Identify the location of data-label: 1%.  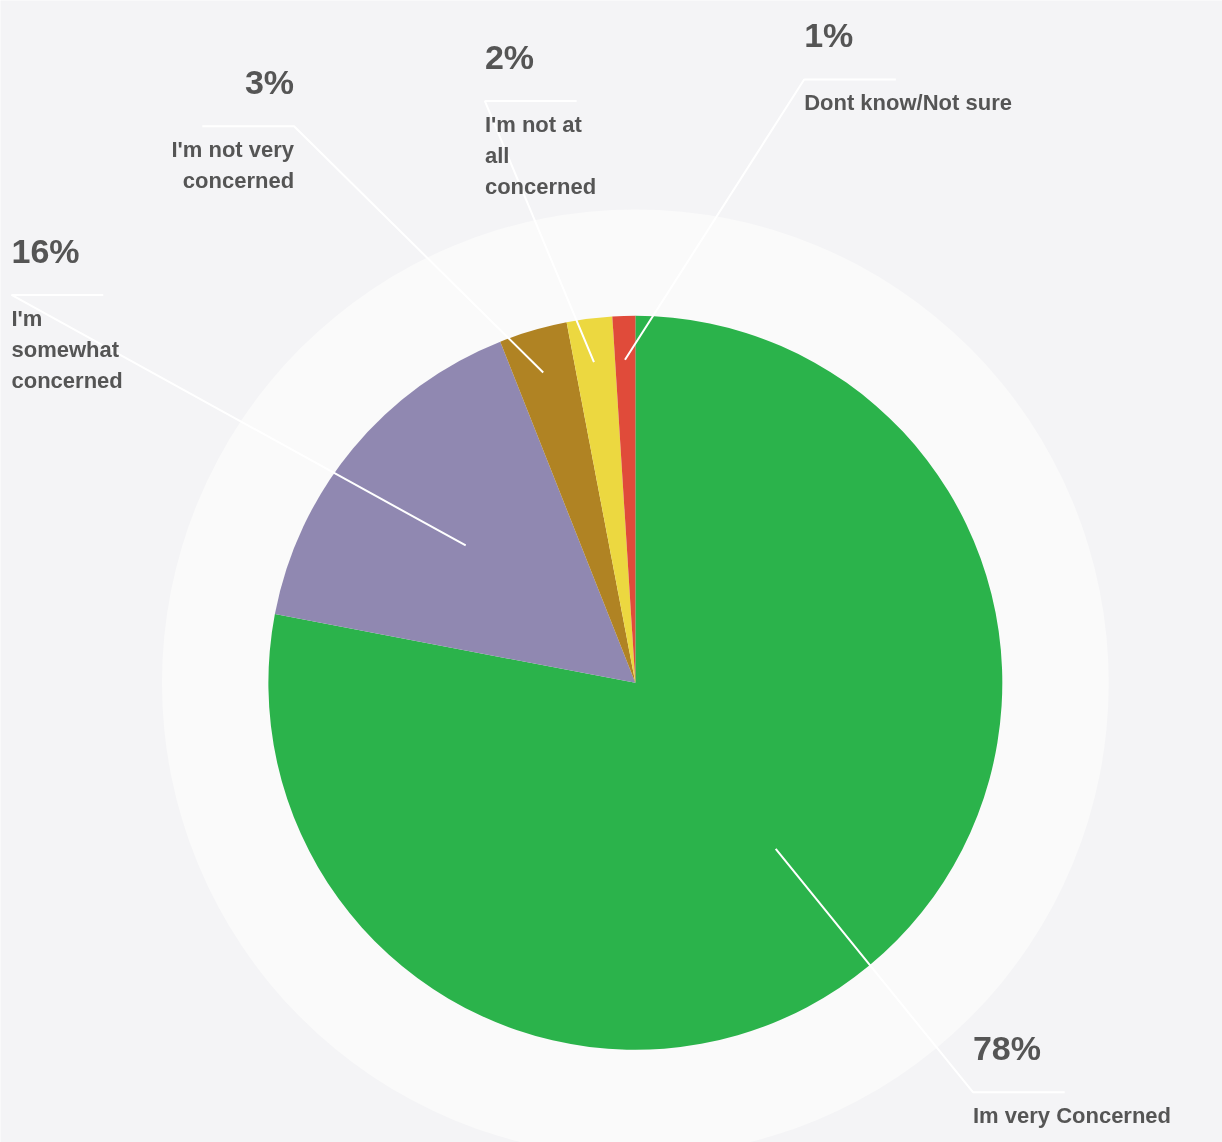
(829, 35).